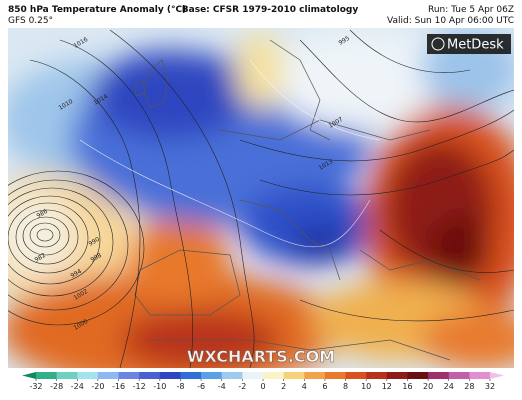 The width and height of the screenshot is (522, 400). I want to click on isobar-label: 990, so click(95, 242).